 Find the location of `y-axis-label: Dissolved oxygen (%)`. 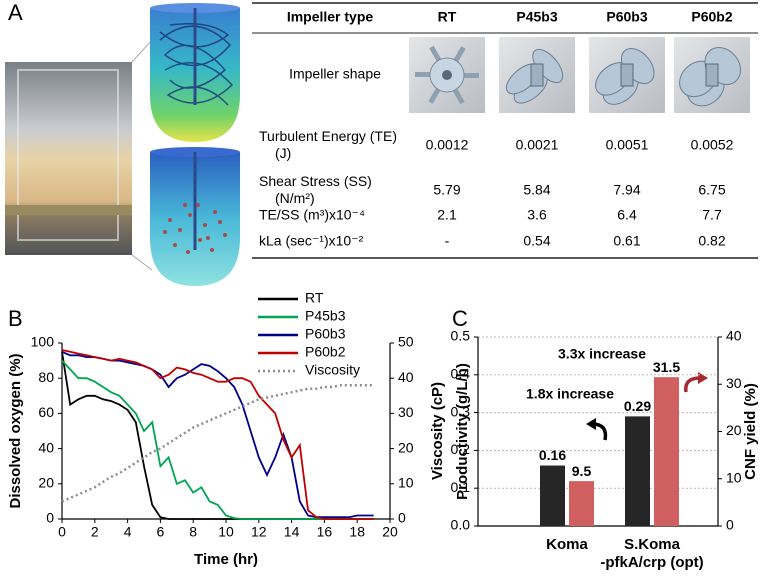

y-axis-label: Dissolved oxygen (%) is located at coordinates (15, 430).